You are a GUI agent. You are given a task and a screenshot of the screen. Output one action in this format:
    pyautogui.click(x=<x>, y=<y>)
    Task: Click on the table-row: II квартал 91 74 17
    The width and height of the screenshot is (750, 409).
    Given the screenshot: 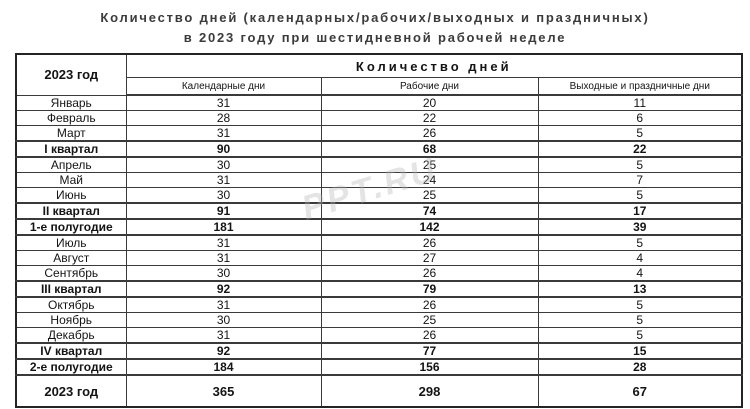 What is the action you would take?
    pyautogui.click(x=379, y=211)
    